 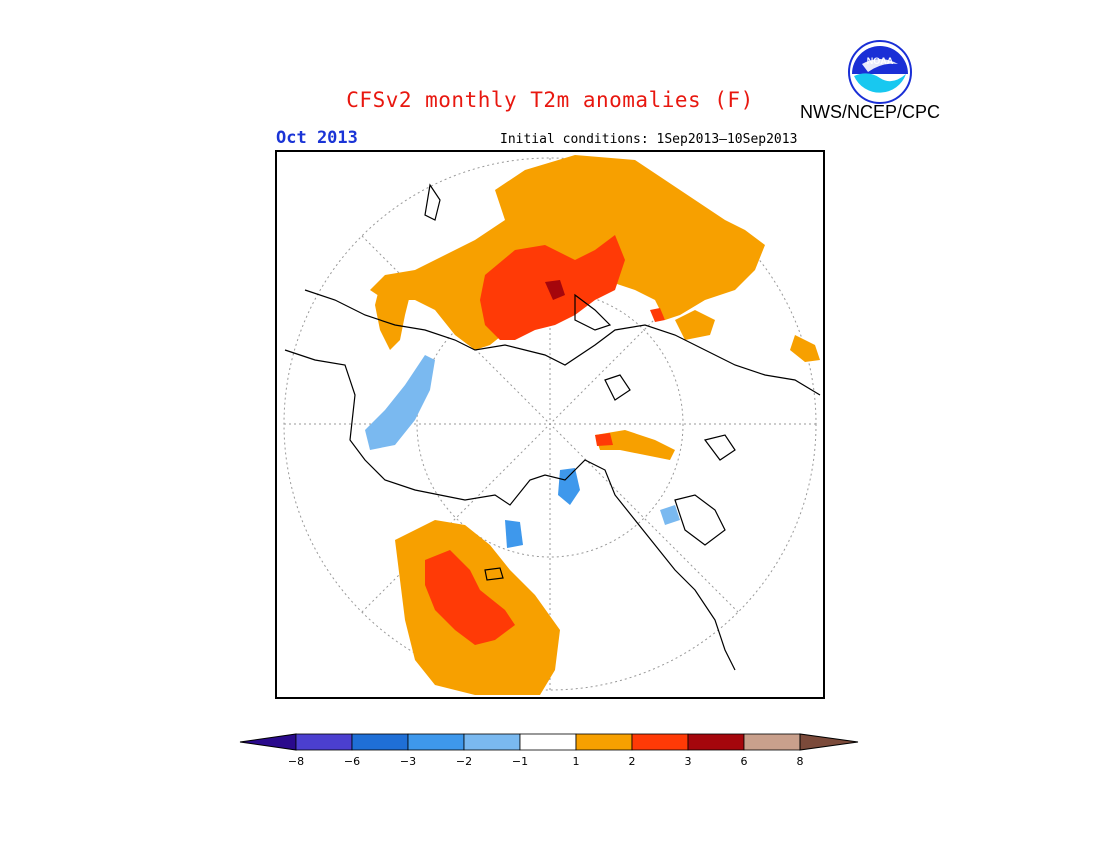 I want to click on initial-conditions: Initial conditions: 1Sep2013–10Sep2013, so click(x=649, y=139).